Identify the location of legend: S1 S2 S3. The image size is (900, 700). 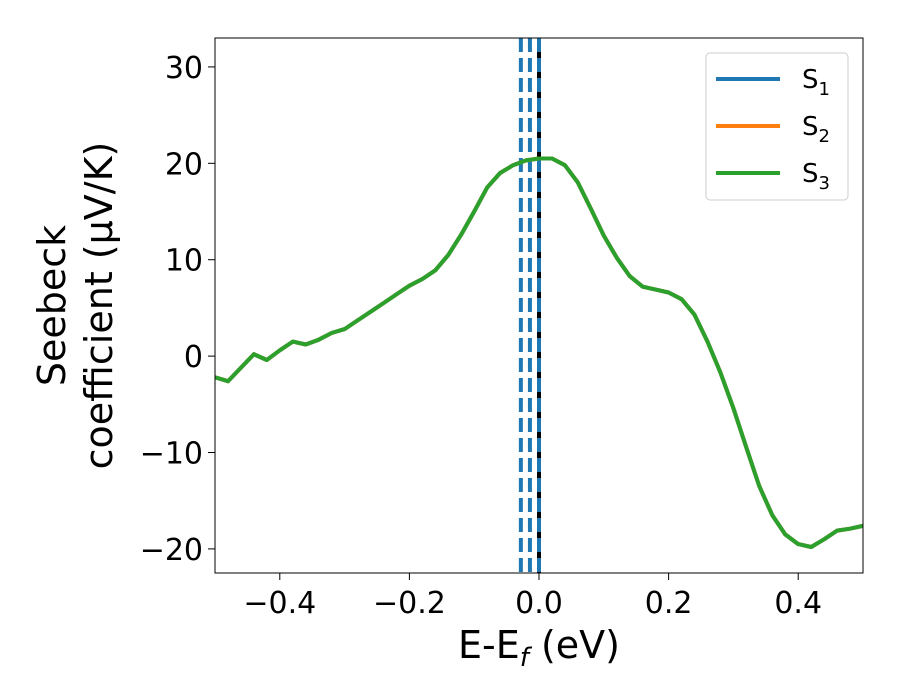
(777, 126).